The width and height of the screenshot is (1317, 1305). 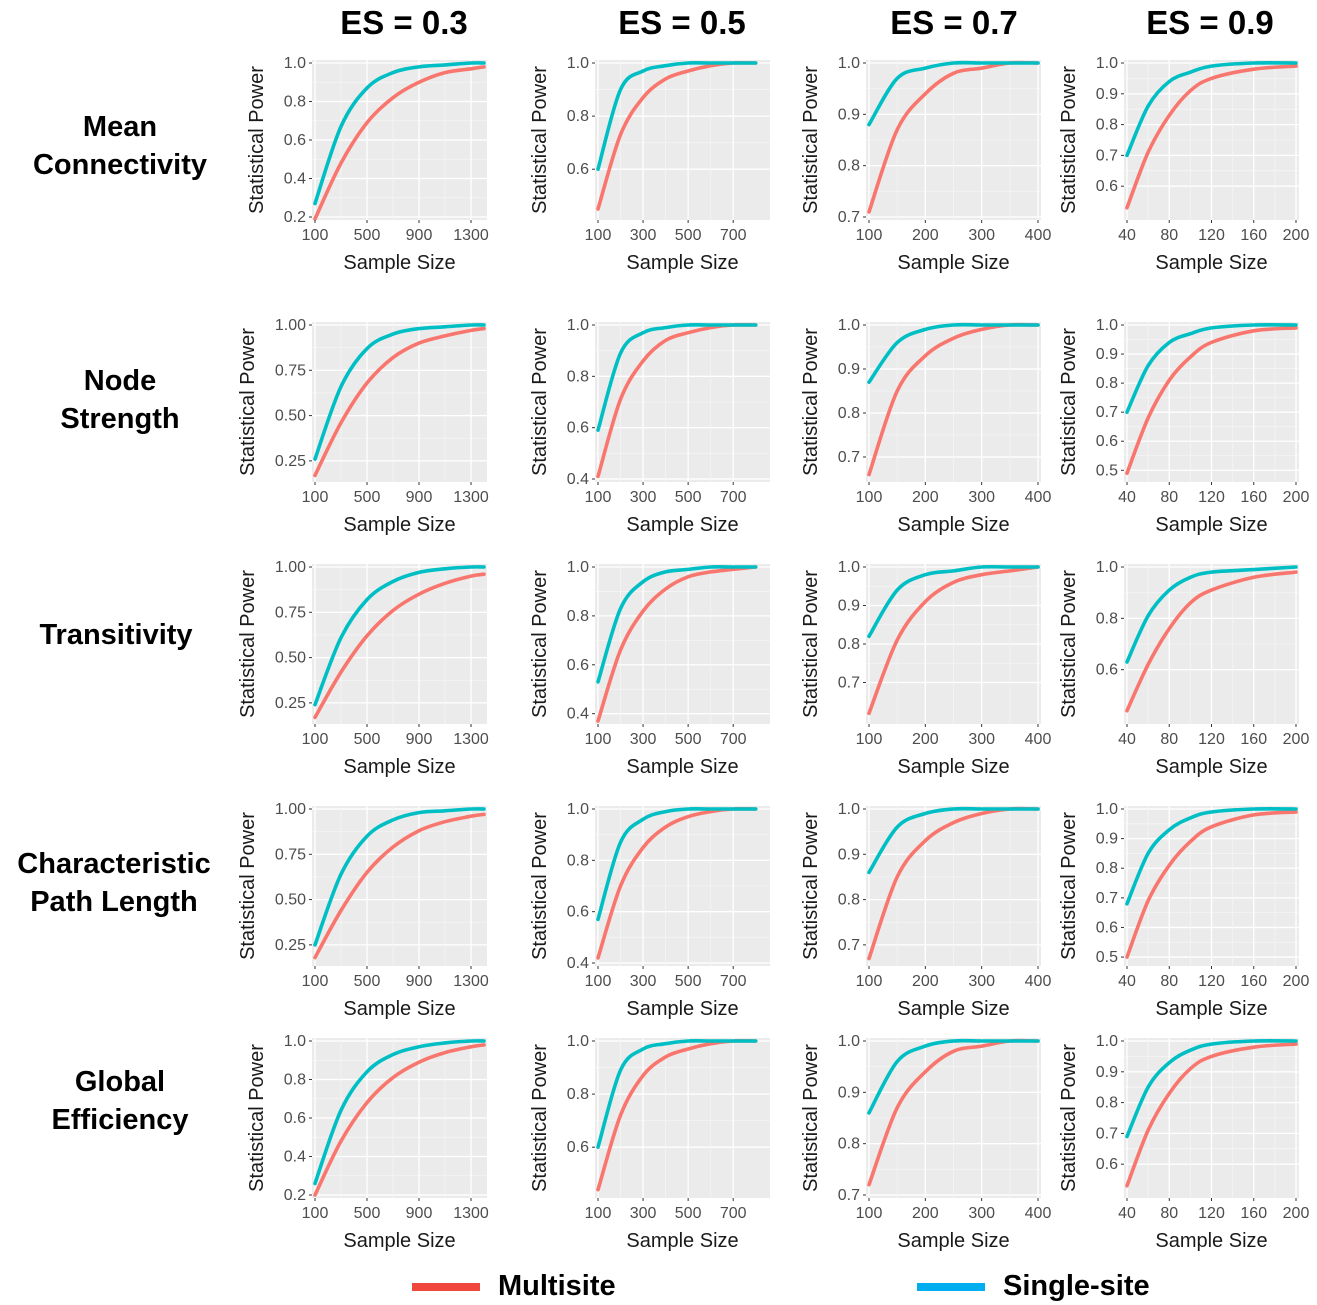 I want to click on y-tick-label: 0.50, so click(x=290, y=900).